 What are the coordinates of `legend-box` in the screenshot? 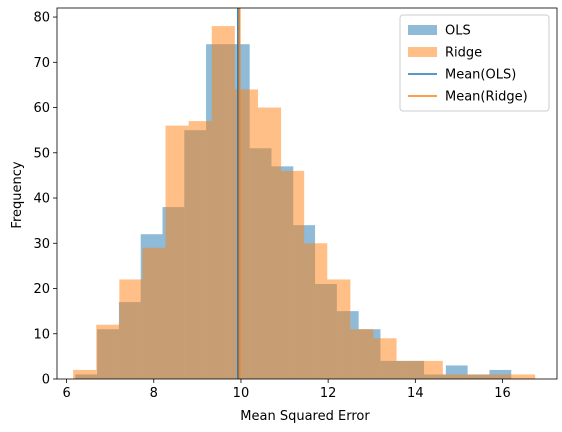 It's located at (474, 63).